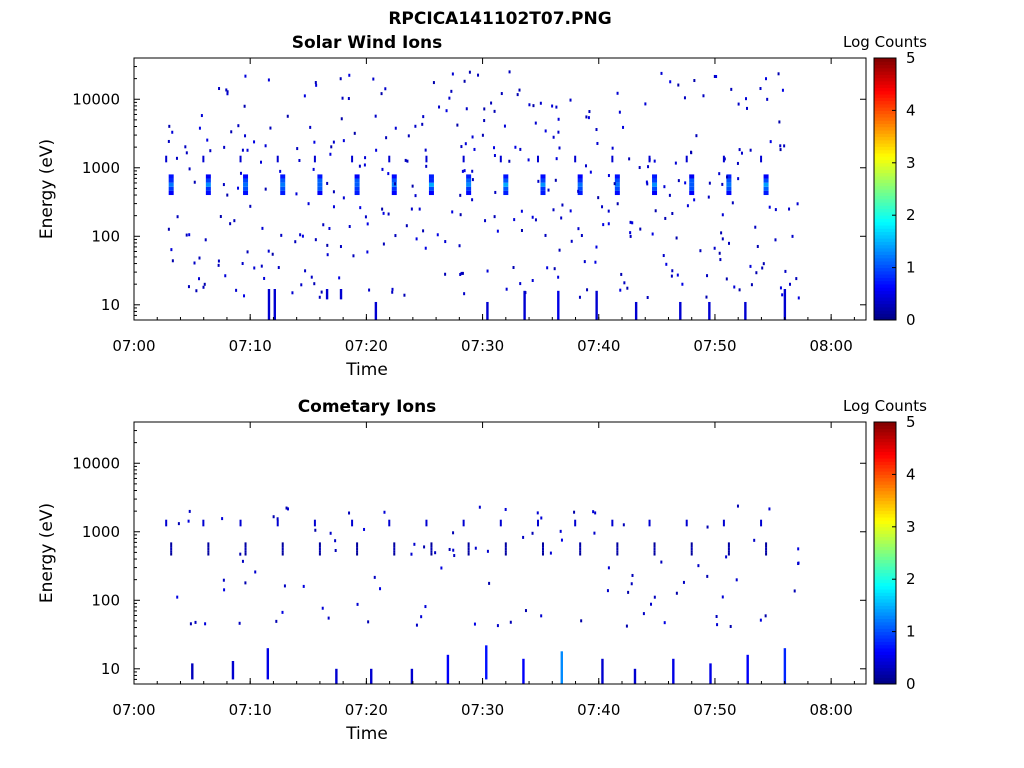 Image resolution: width=1024 pixels, height=768 pixels. What do you see at coordinates (911, 527) in the screenshot?
I see `colorbar-tick-label: 3` at bounding box center [911, 527].